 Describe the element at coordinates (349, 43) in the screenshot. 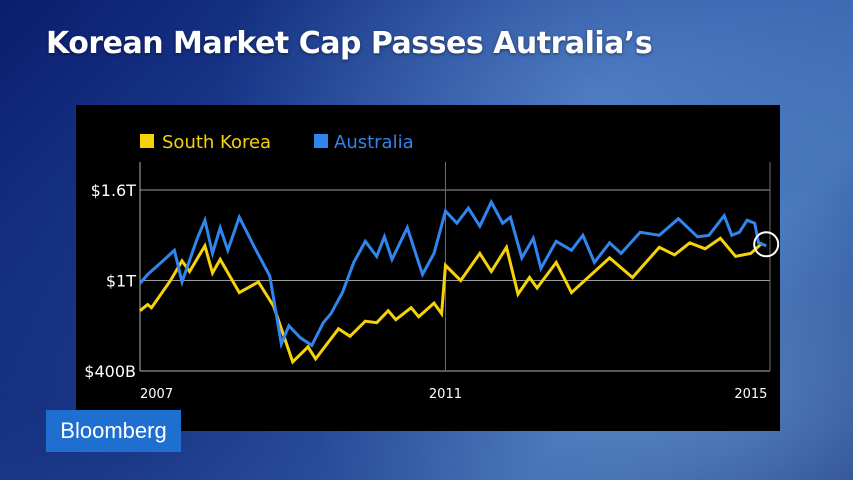

I see `headline: Korean Market Cap Passes Autralia’s` at that location.